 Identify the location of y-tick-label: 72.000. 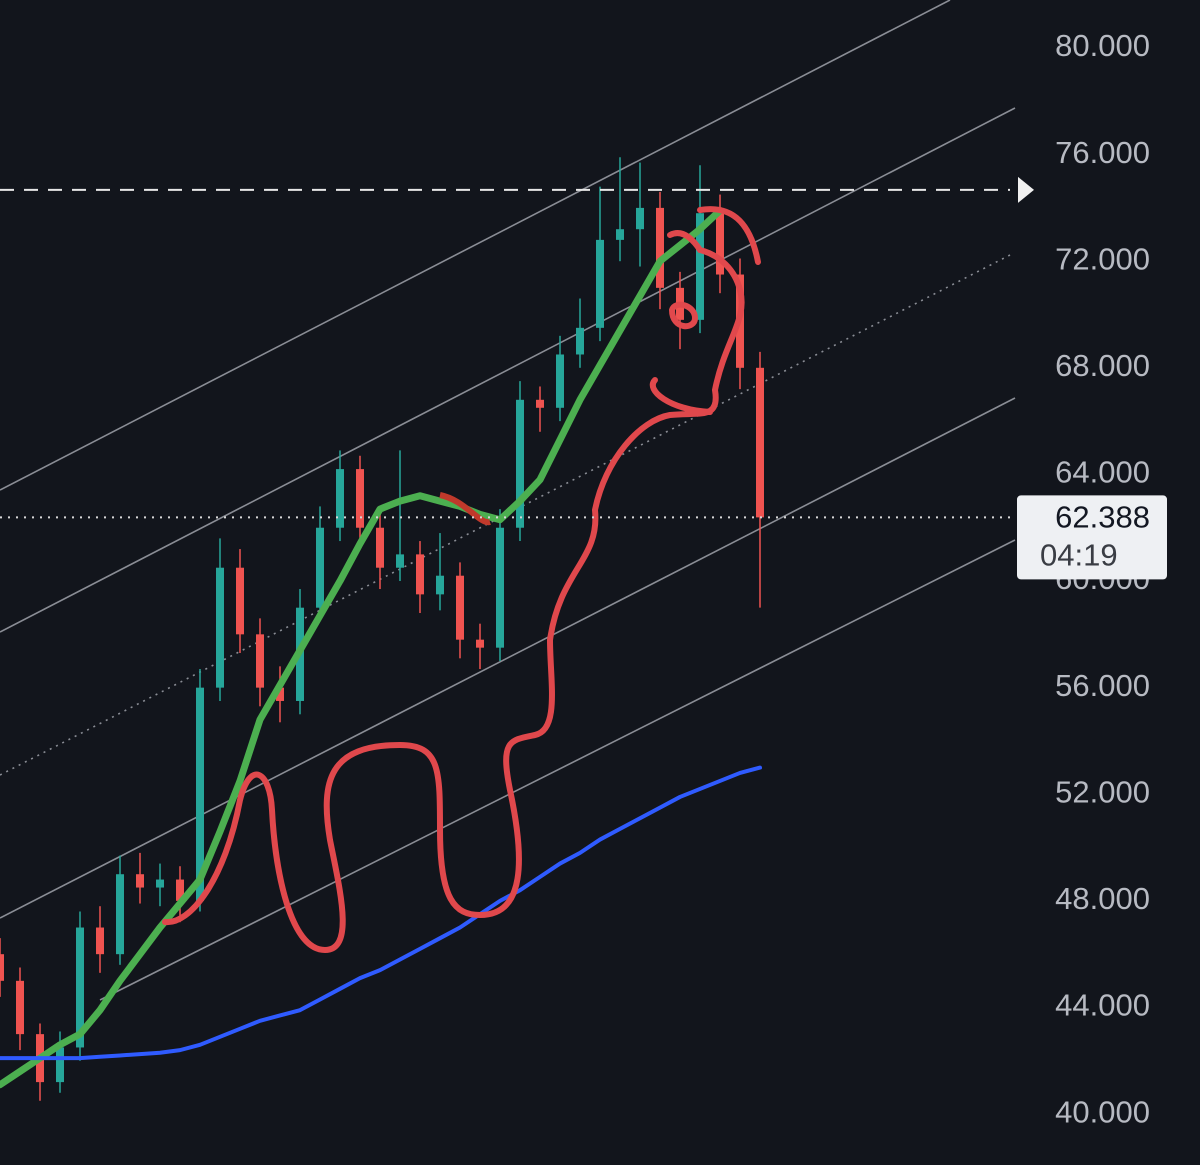
(1102, 258).